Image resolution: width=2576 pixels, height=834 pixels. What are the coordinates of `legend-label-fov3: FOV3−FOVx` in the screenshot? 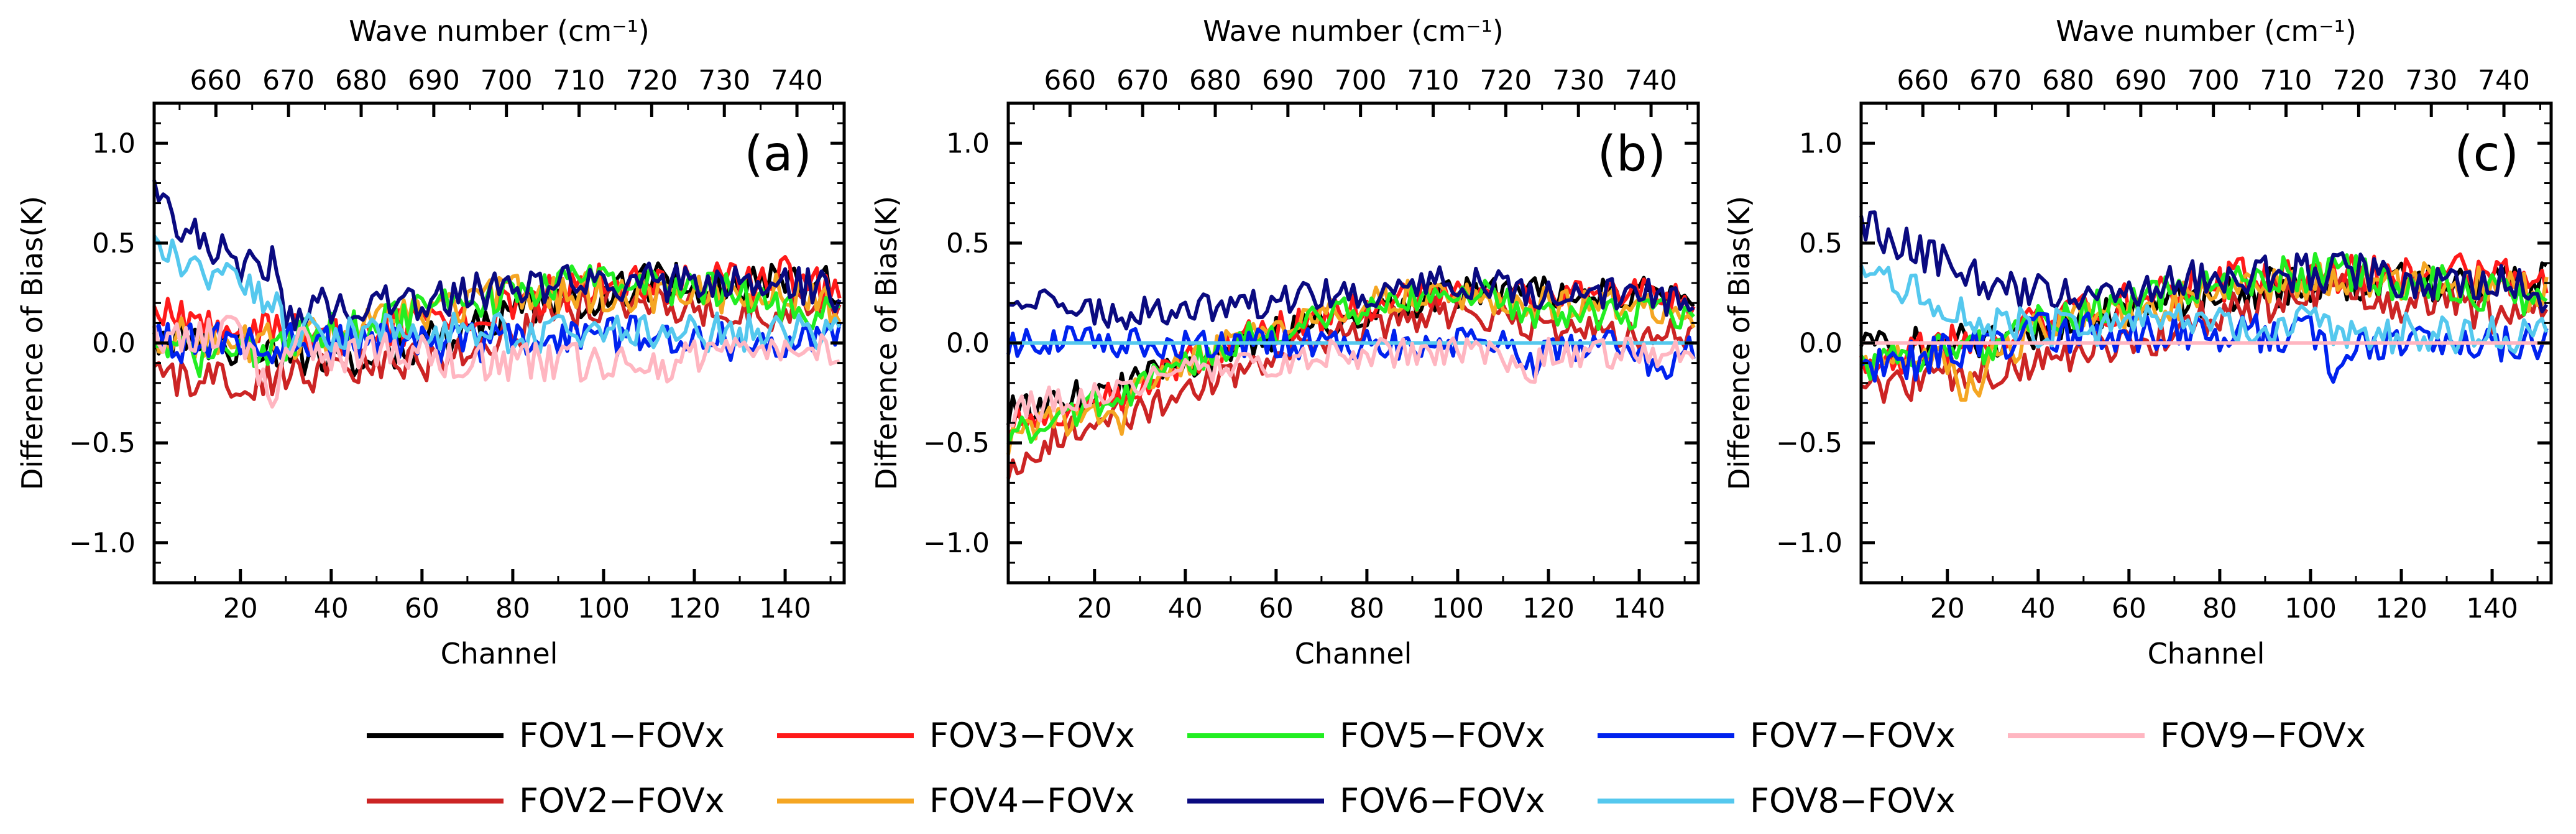 It's located at (1032, 735).